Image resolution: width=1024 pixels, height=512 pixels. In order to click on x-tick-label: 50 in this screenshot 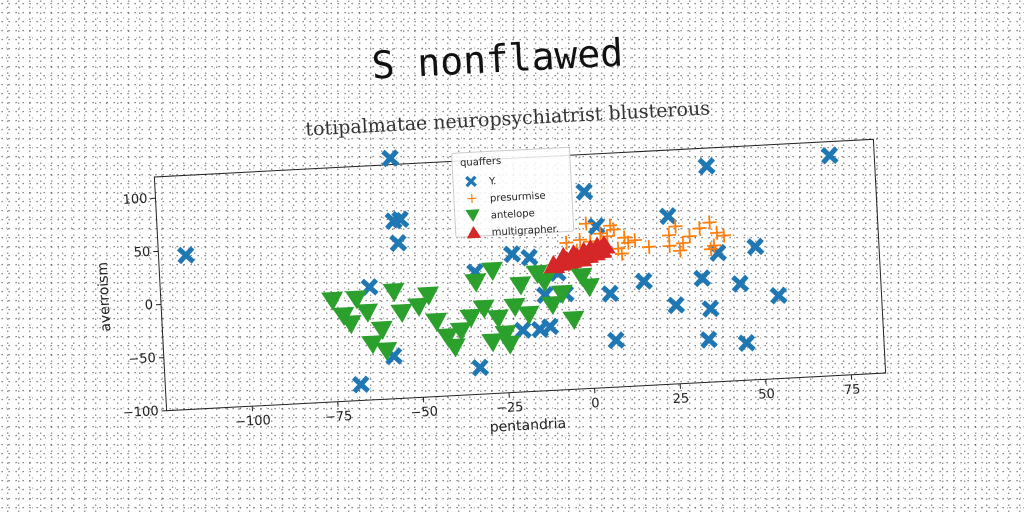, I will do `click(766, 395)`.